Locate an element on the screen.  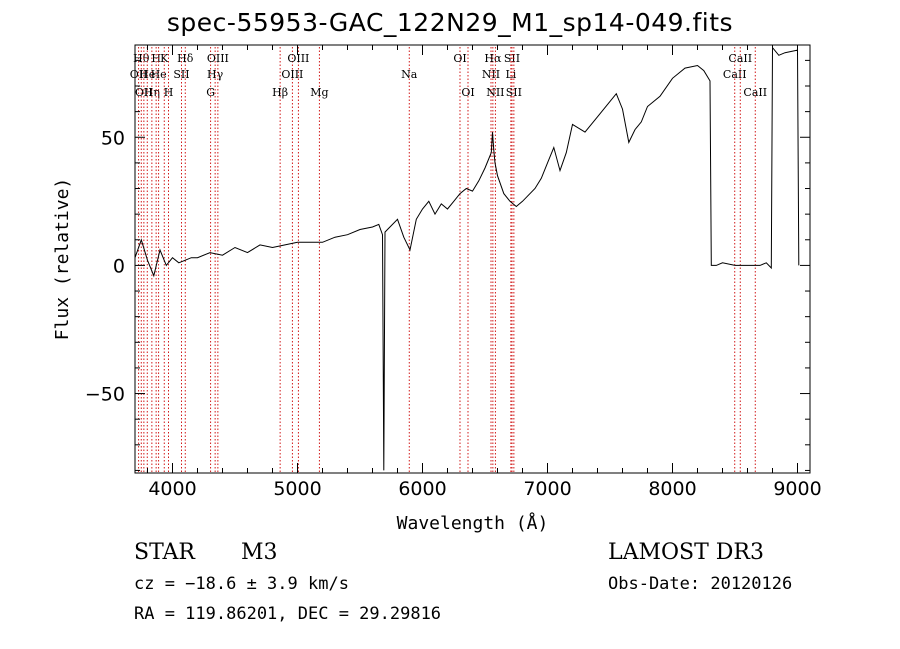
redshift-text: cz = −18.6 ± 3.9 km/s is located at coordinates (241, 584).